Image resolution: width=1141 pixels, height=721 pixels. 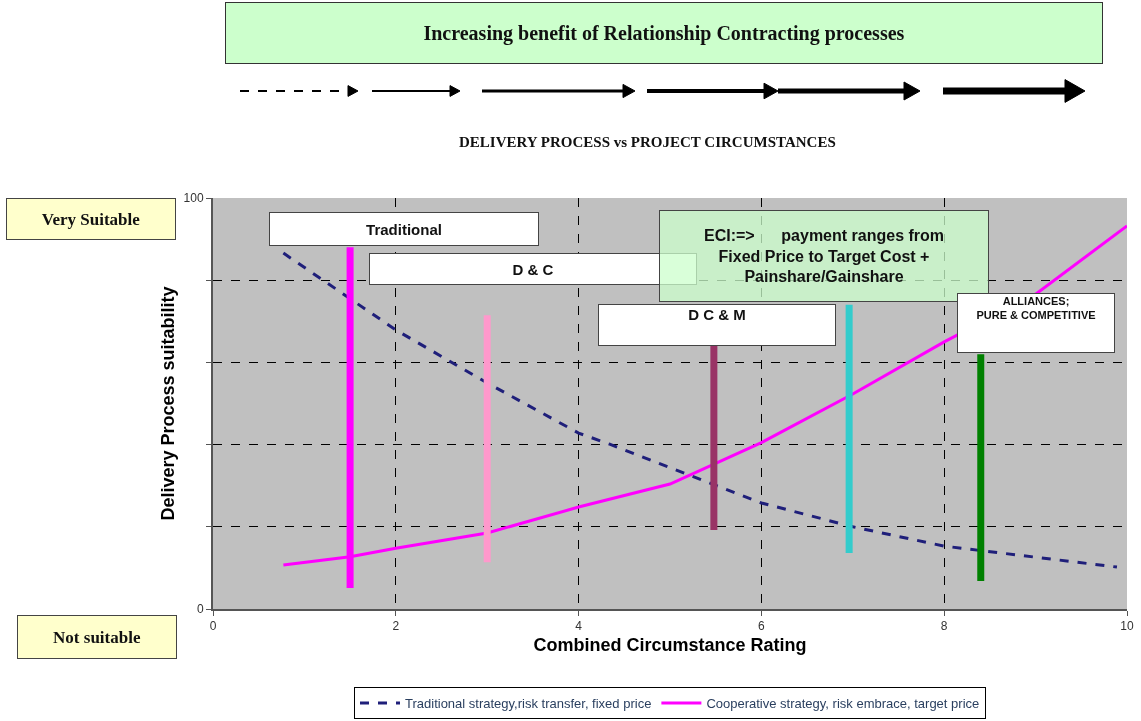 What do you see at coordinates (528, 704) in the screenshot?
I see `legend-label: Traditional strategy,risk transfer, fixed price` at bounding box center [528, 704].